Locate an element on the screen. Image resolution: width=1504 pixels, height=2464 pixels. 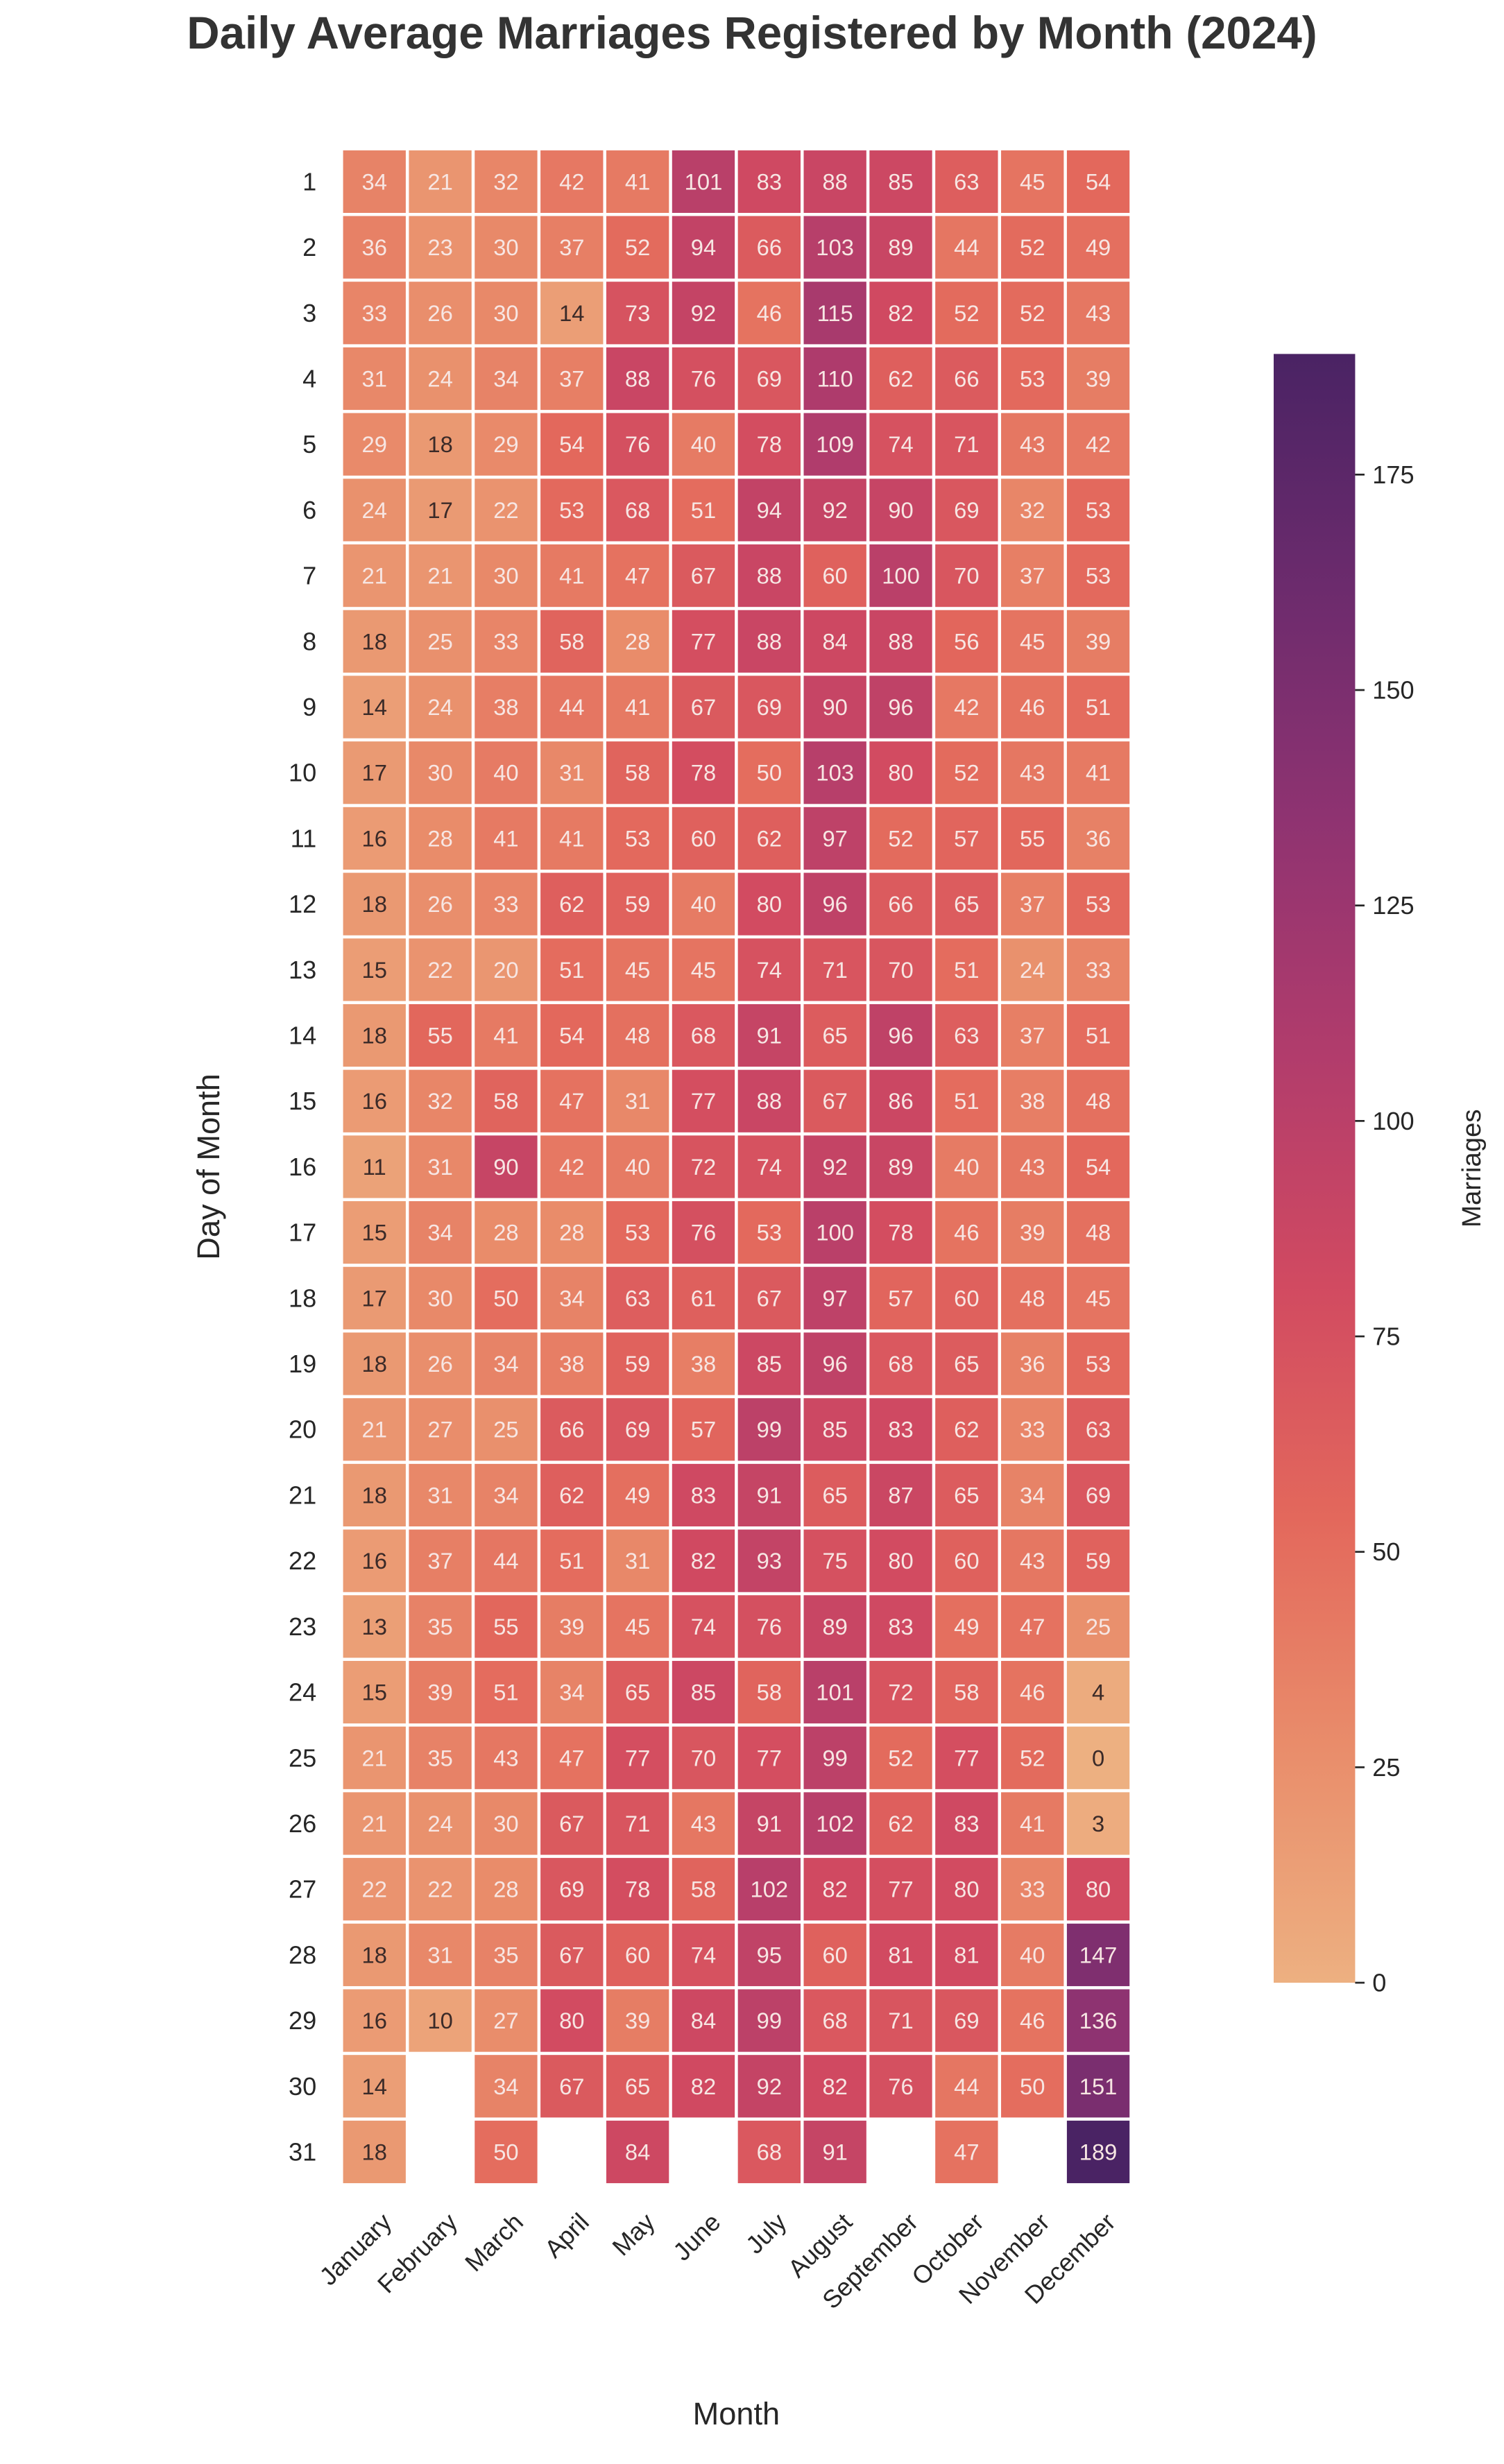
cell-value-label: 67 is located at coordinates (703, 707).